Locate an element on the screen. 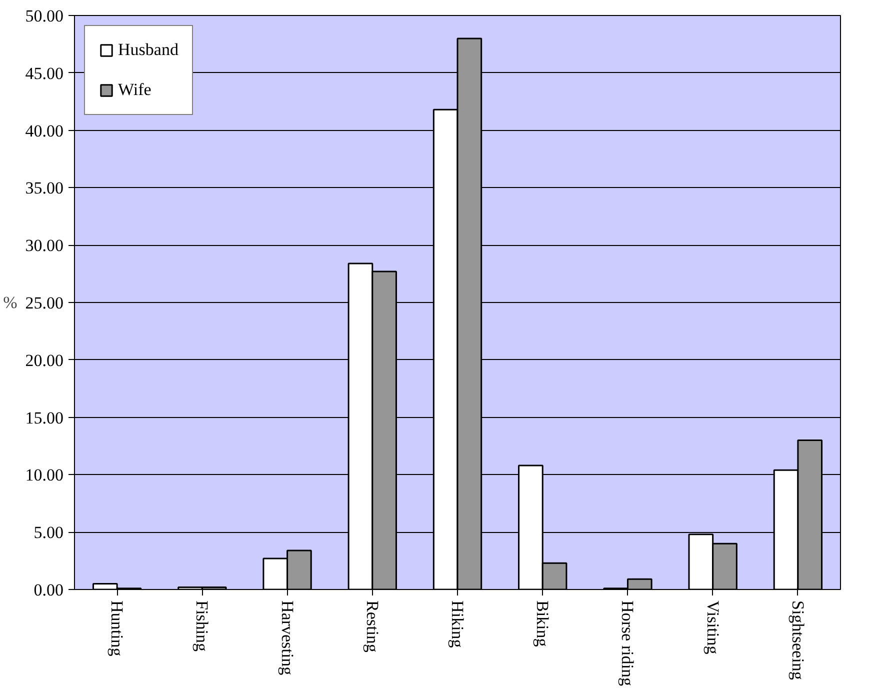 The height and width of the screenshot is (692, 885). x-tick-label: Biking is located at coordinates (542, 624).